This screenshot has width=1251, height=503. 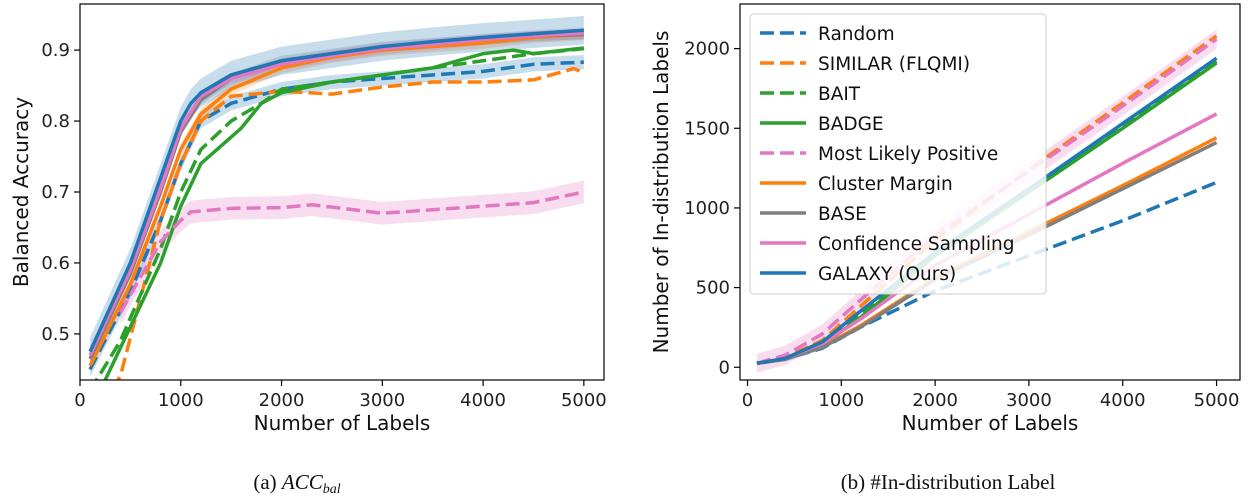 What do you see at coordinates (267, 482) in the screenshot?
I see `caption-a-prefix: (a)` at bounding box center [267, 482].